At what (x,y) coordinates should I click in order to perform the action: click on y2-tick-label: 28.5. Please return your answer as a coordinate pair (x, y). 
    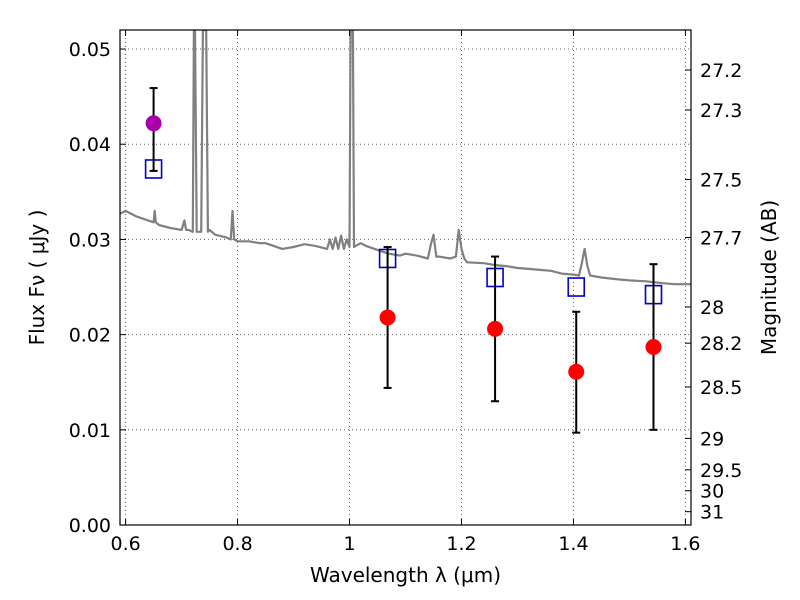
    Looking at the image, I should click on (721, 388).